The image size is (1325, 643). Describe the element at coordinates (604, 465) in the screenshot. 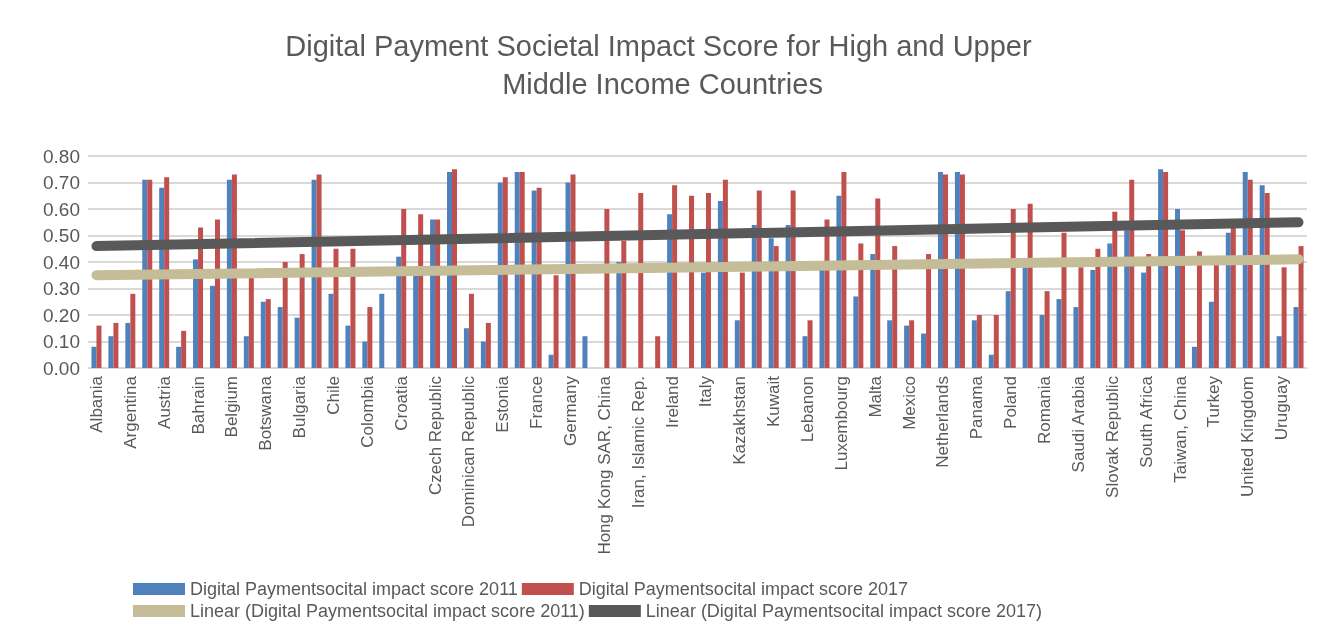

I see `x-tick-label: Hong Kong SAR, China` at that location.